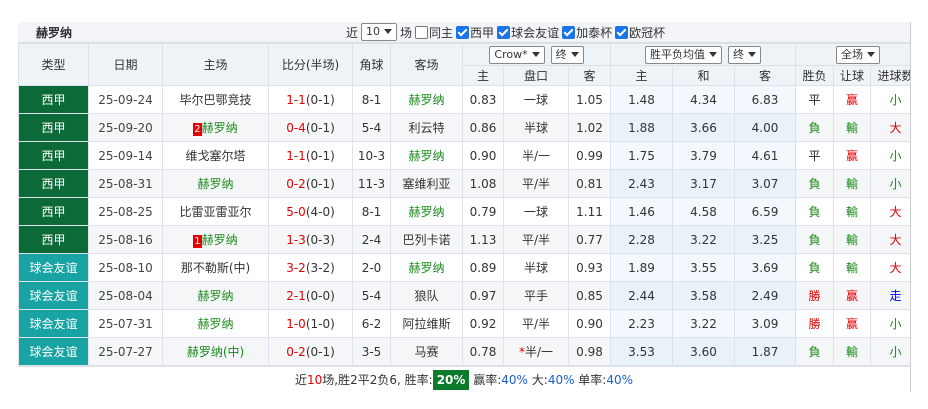  Describe the element at coordinates (483, 99) in the screenshot. I see `home-odds: 0.83` at that location.